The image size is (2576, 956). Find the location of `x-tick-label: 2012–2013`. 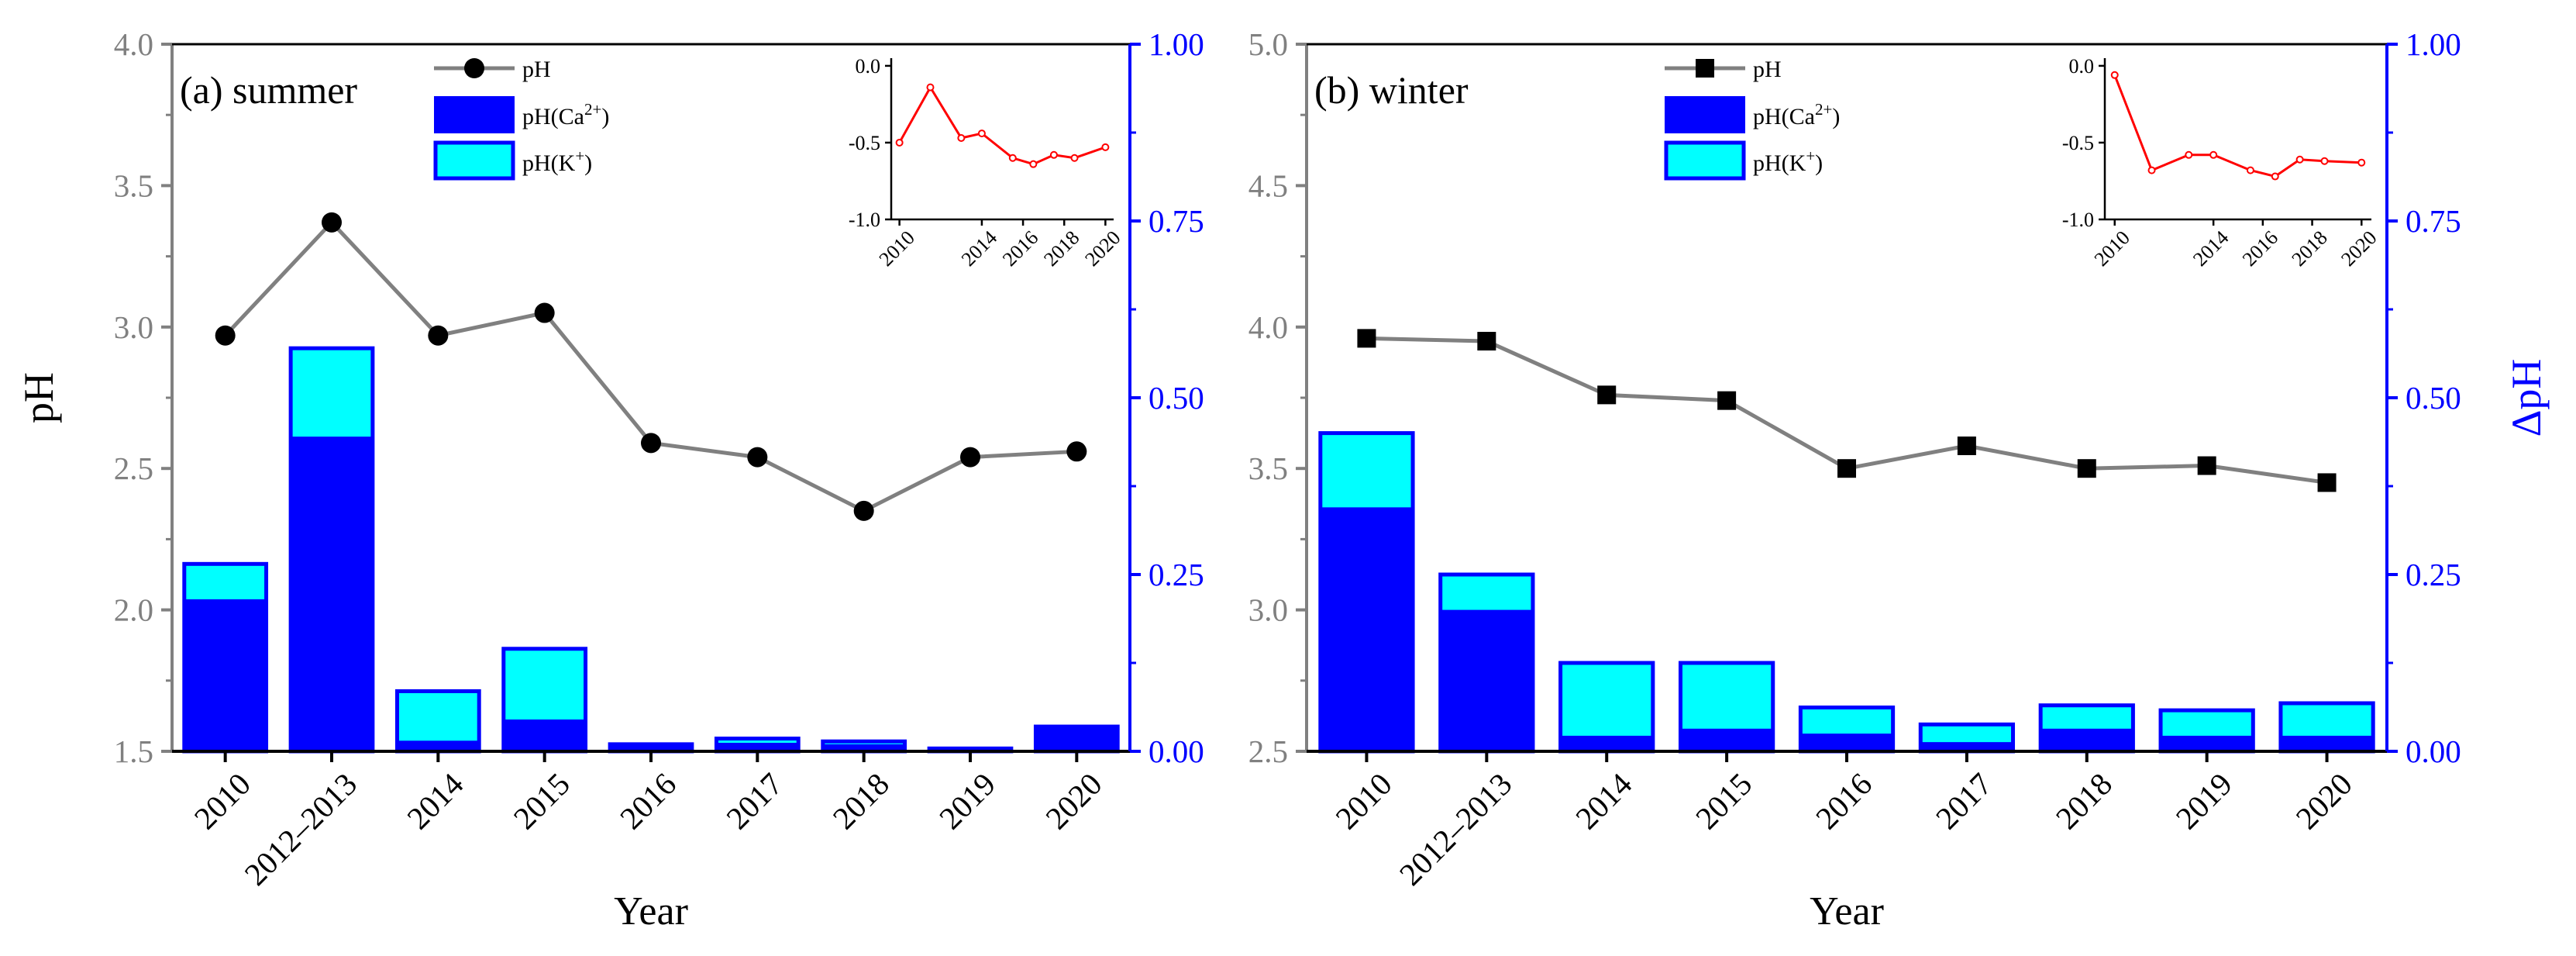

x-tick-label: 2012–2013 is located at coordinates (1456, 829).